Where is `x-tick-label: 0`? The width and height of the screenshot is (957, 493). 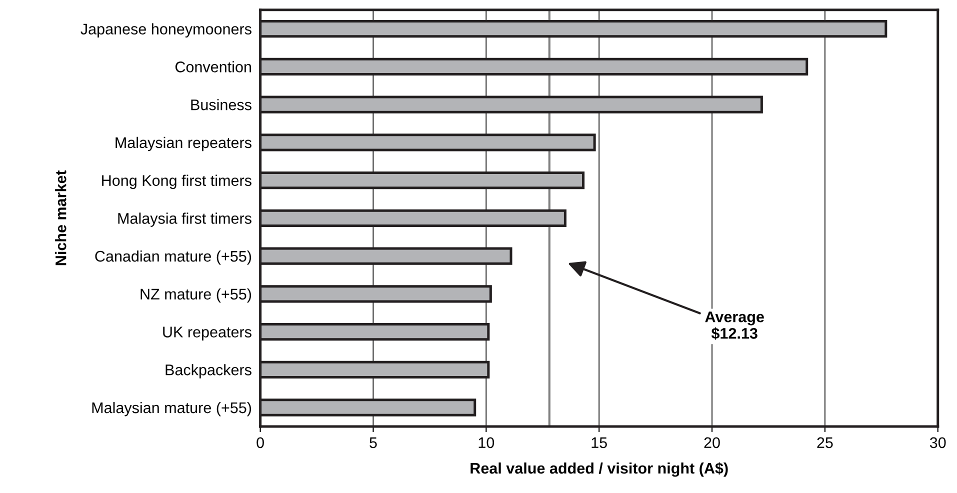
x-tick-label: 0 is located at coordinates (260, 442).